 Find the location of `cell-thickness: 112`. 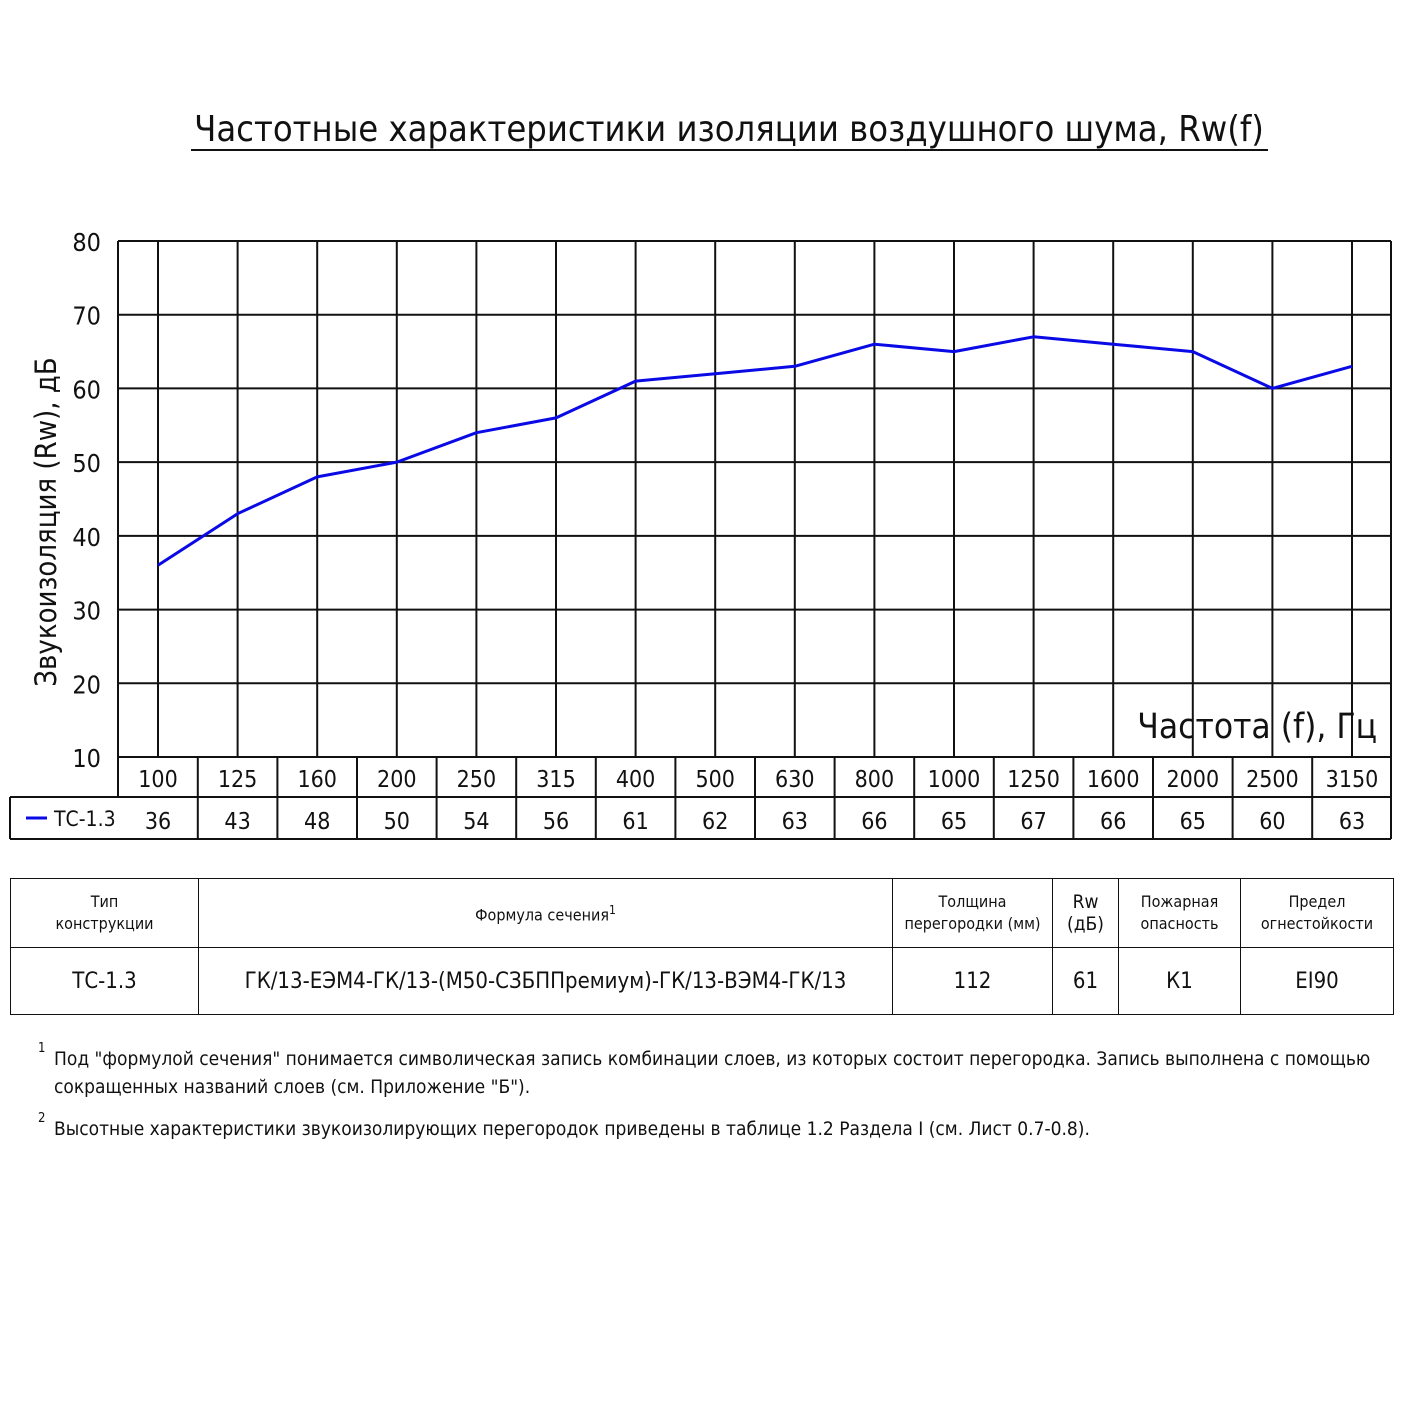

cell-thickness: 112 is located at coordinates (972, 981).